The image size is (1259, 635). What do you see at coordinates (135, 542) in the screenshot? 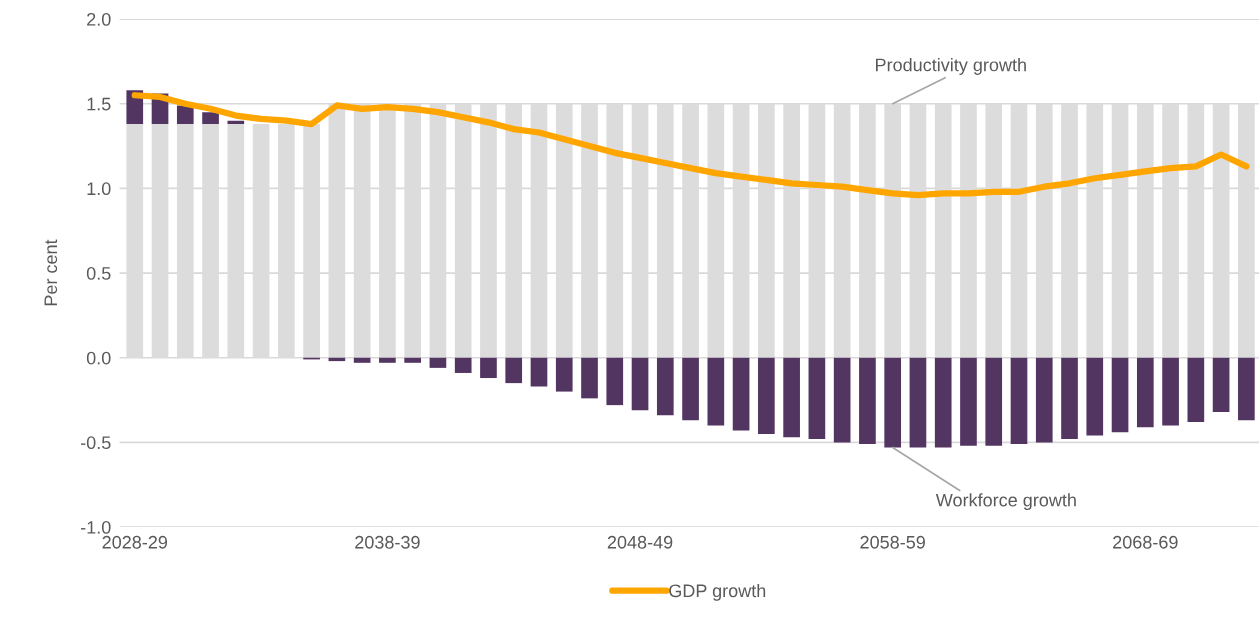
I see `x-tick-label: 2028-29` at bounding box center [135, 542].